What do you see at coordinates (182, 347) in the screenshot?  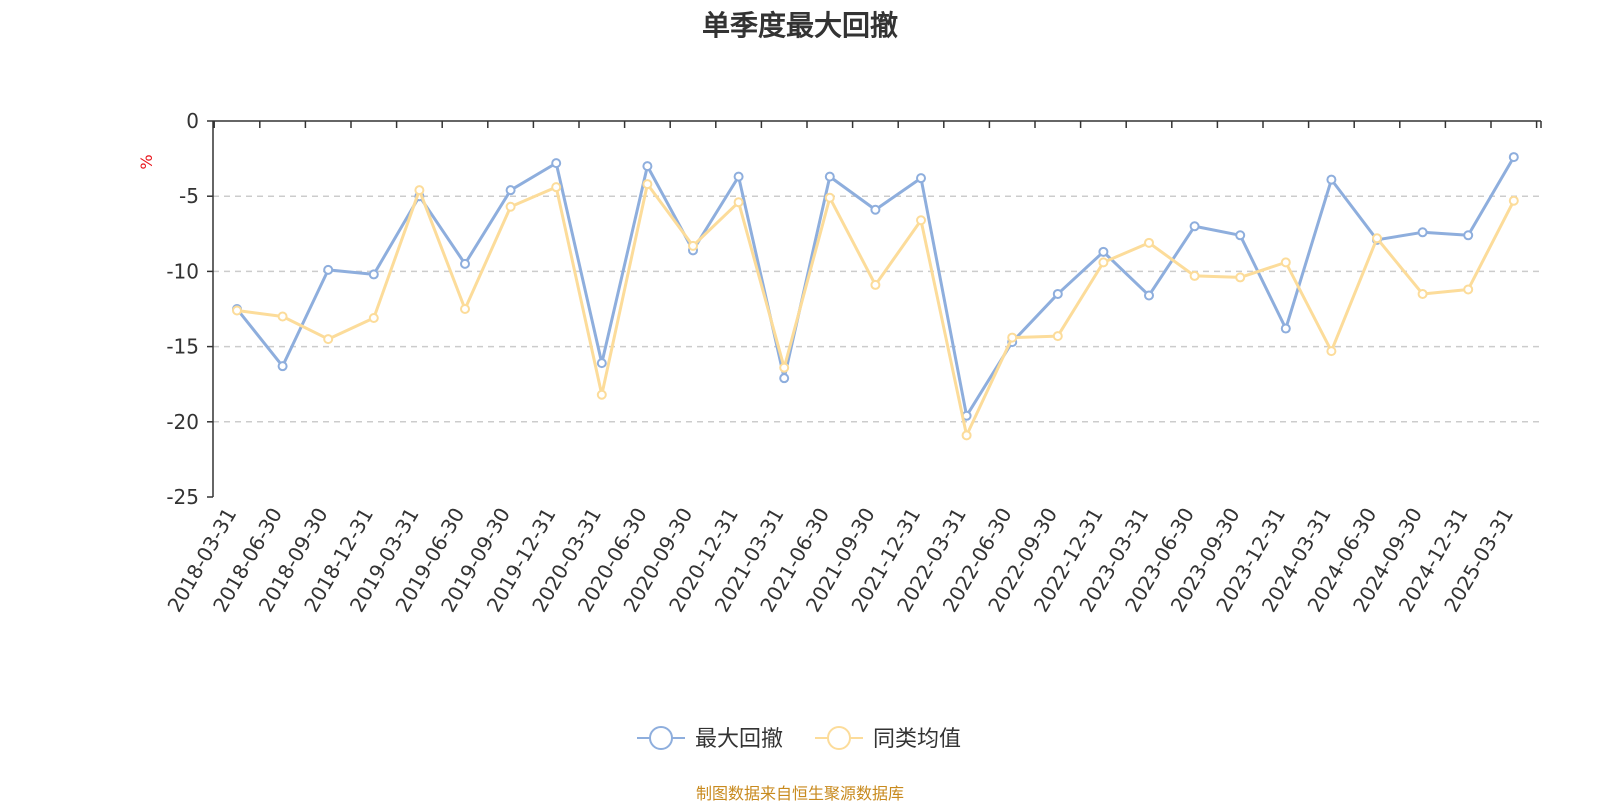 I see `y-tick-label: -15` at bounding box center [182, 347].